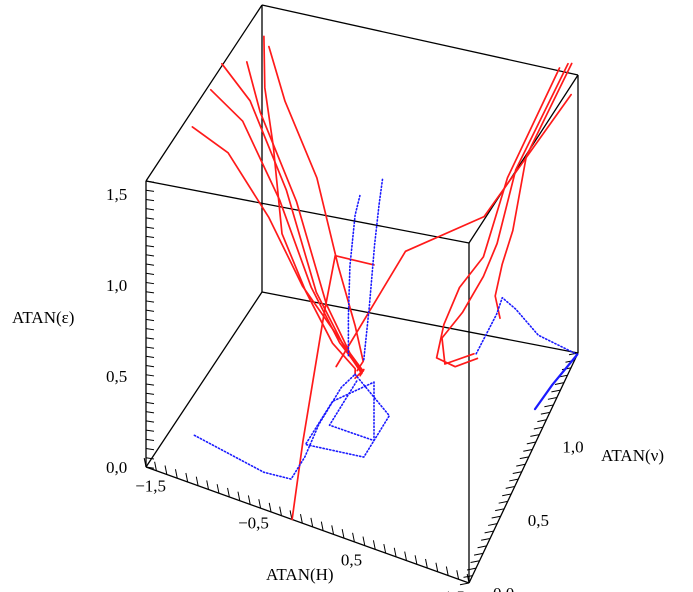 The width and height of the screenshot is (693, 592). Describe the element at coordinates (150, 486) in the screenshot. I see `x-tick-label: −1,5` at that location.